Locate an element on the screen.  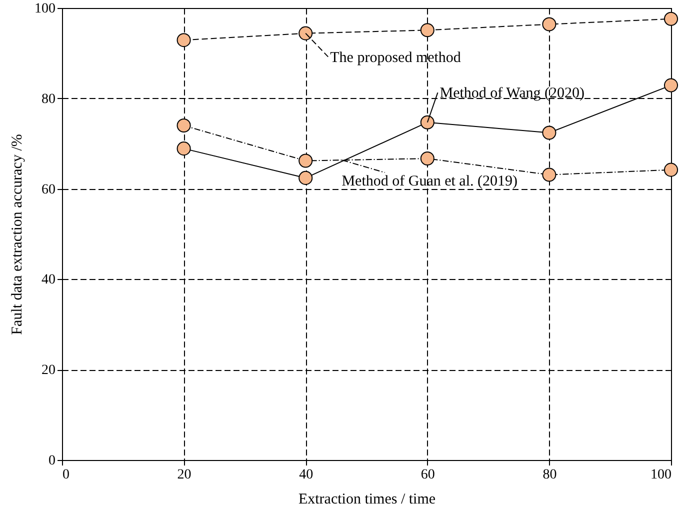
y-tick-label: 100 is located at coordinates (45, 9).